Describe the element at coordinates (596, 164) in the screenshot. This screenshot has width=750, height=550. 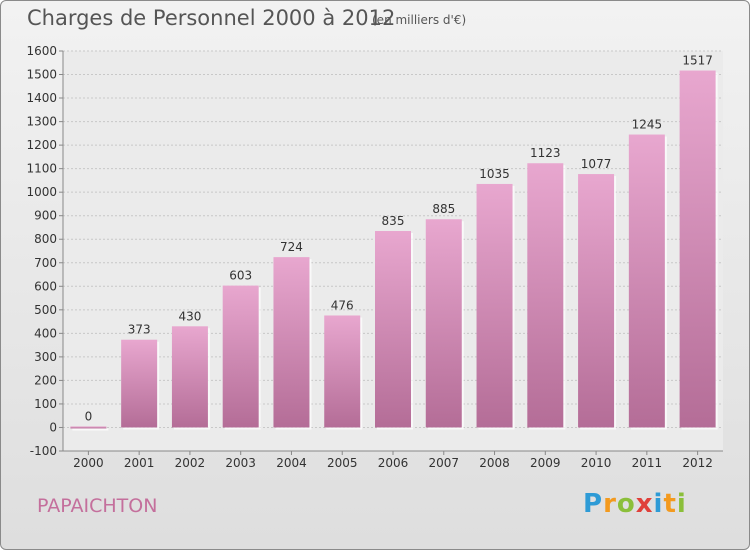
I see `data-label: 1077` at that location.